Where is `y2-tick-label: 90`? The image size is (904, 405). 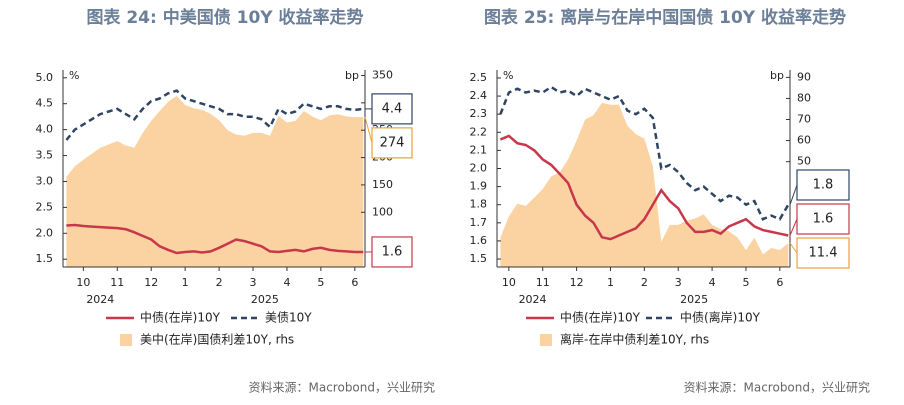
y2-tick-label: 90 is located at coordinates (804, 76).